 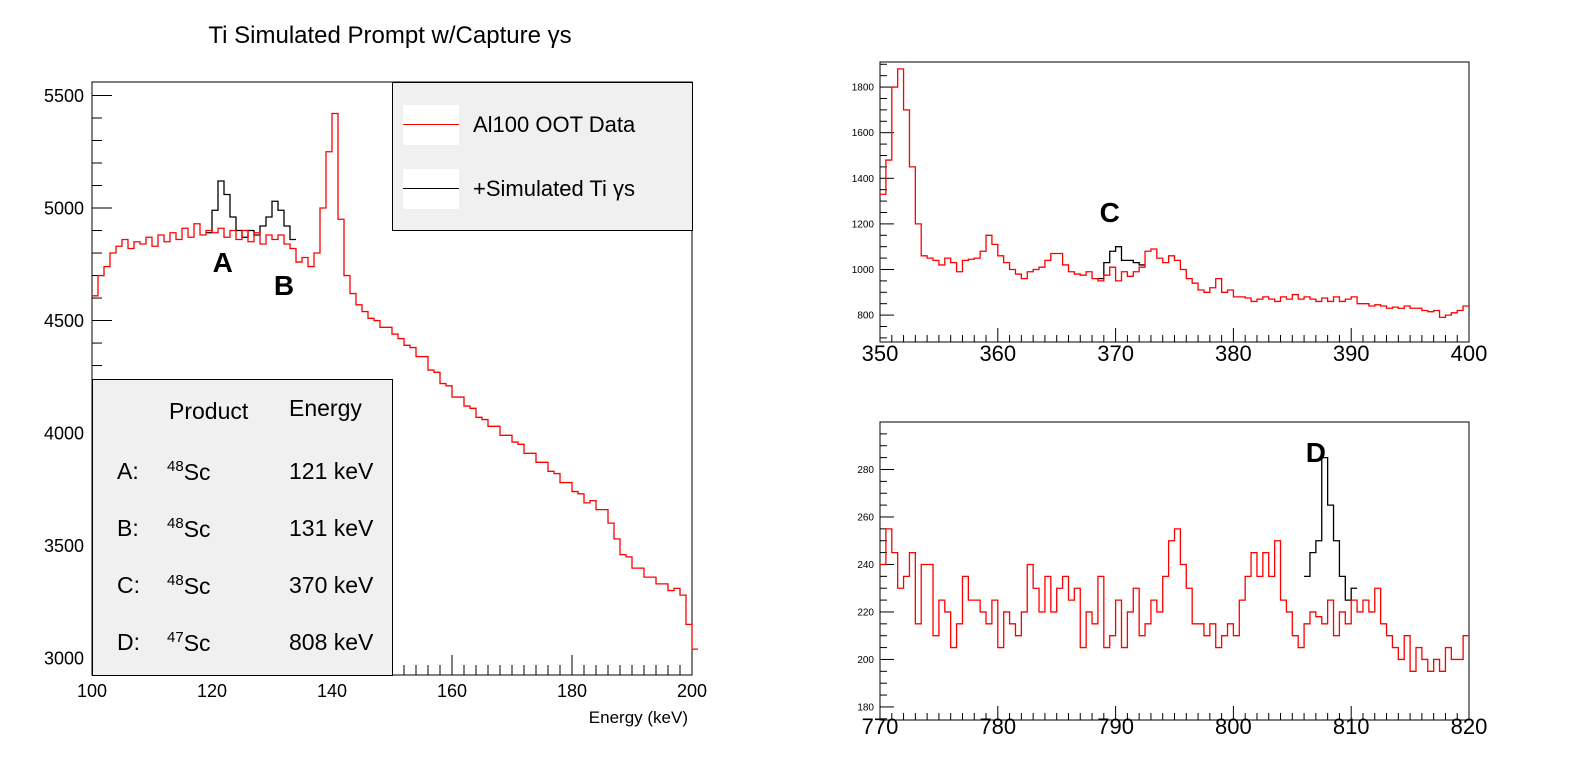 I want to click on y-tick-label: 1000, so click(x=863, y=270).